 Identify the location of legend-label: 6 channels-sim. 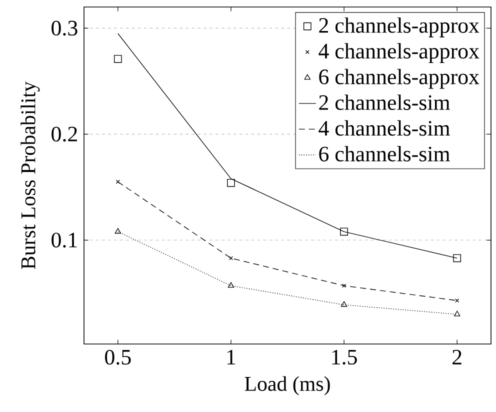
(384, 154).